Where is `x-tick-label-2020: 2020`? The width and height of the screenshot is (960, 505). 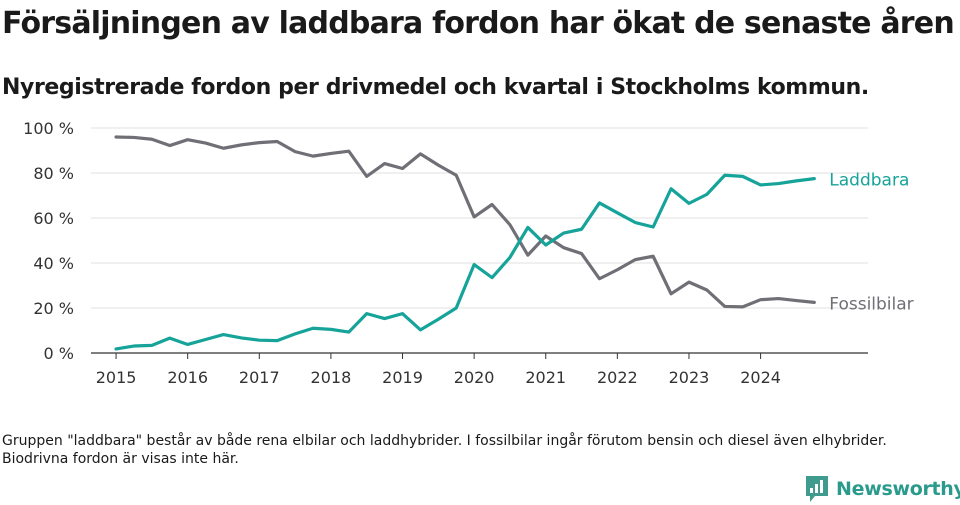 x-tick-label-2020: 2020 is located at coordinates (474, 377).